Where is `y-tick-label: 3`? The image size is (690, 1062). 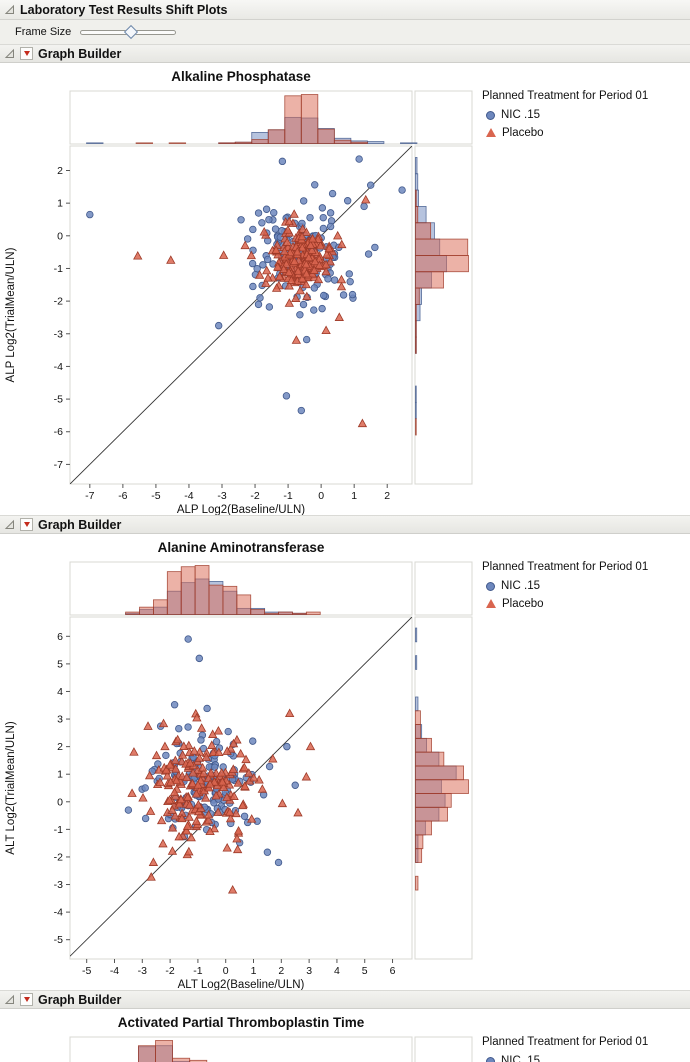
y-tick-label: 3 is located at coordinates (60, 720).